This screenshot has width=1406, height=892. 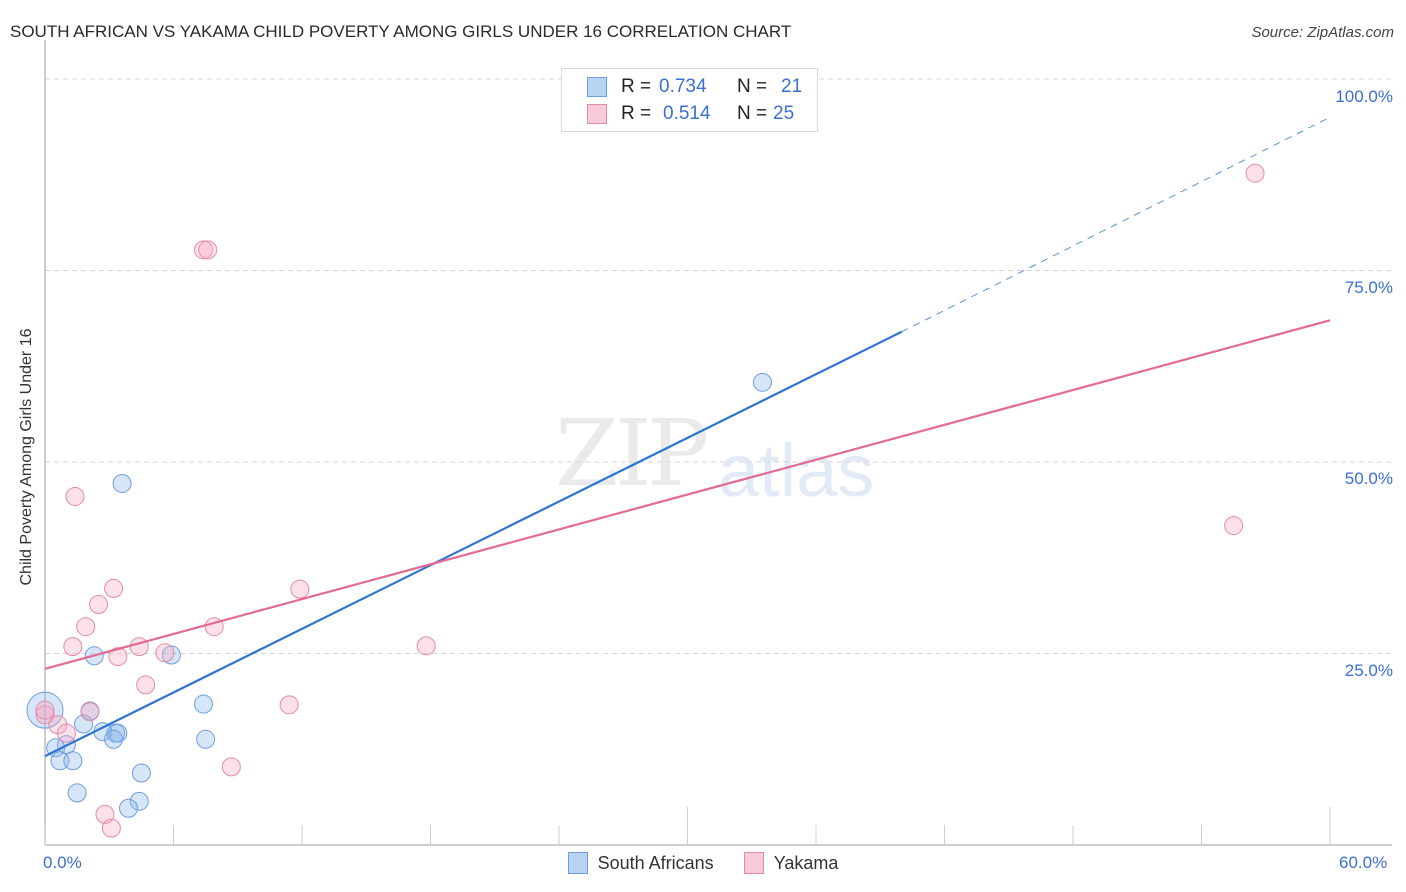 What do you see at coordinates (655, 862) in the screenshot?
I see `legend-label: South Africans` at bounding box center [655, 862].